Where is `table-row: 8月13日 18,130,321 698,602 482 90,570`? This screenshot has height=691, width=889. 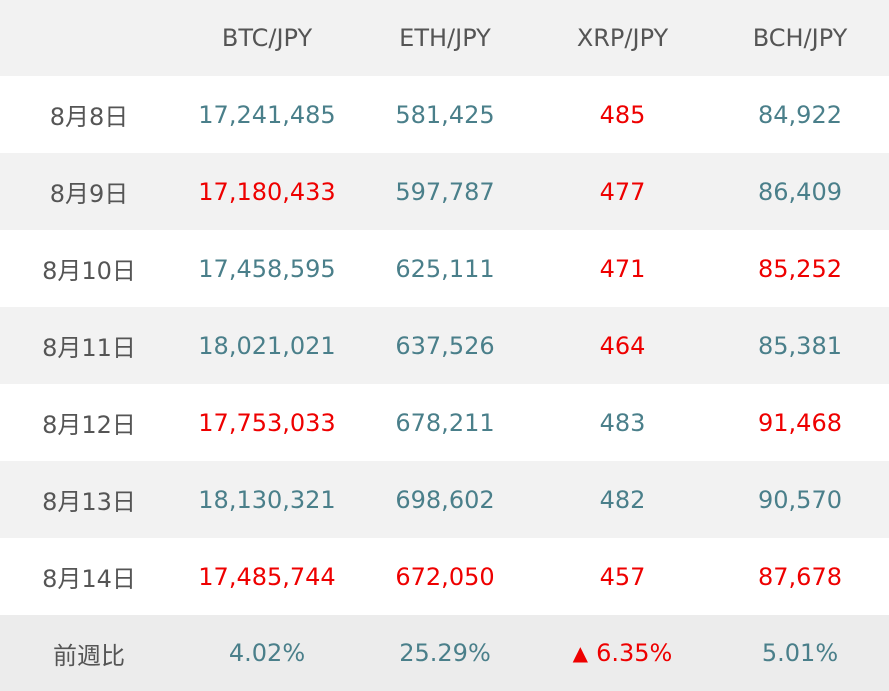 table-row: 8月13日 18,130,321 698,602 482 90,570 is located at coordinates (444, 499).